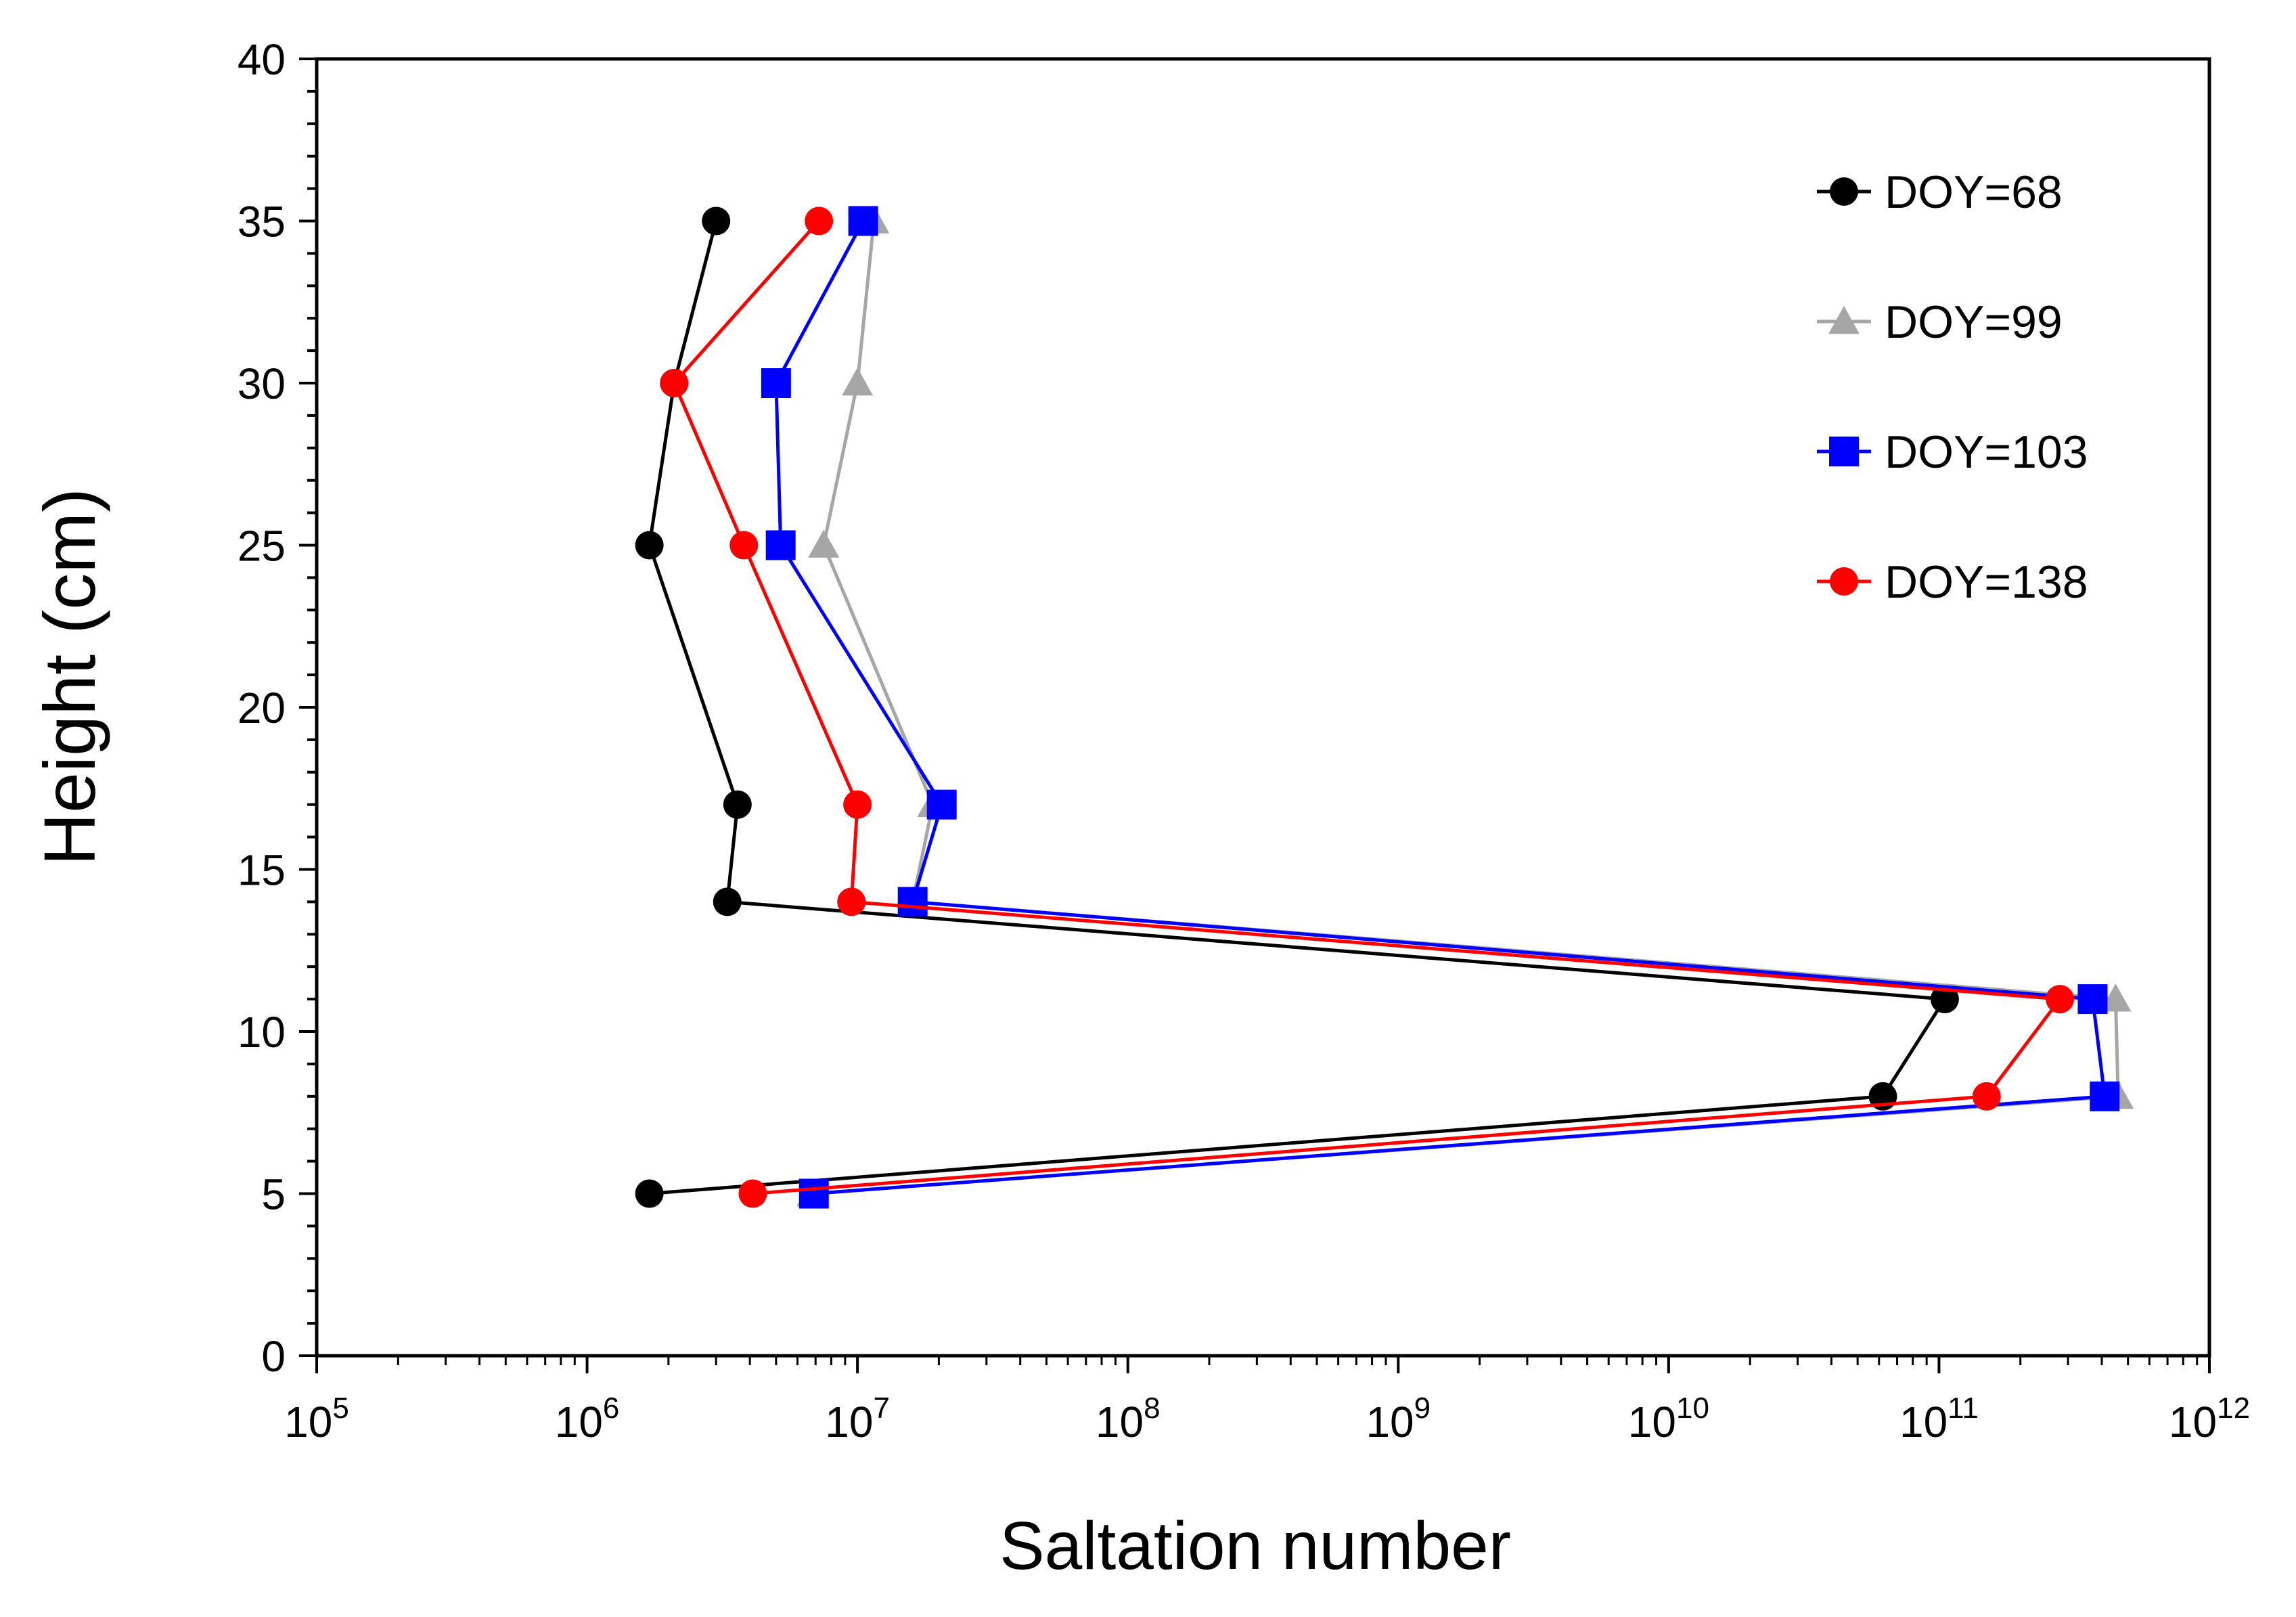 Image resolution: width=2296 pixels, height=1617 pixels. What do you see at coordinates (1986, 582) in the screenshot?
I see `legend-label: DOY=138` at bounding box center [1986, 582].